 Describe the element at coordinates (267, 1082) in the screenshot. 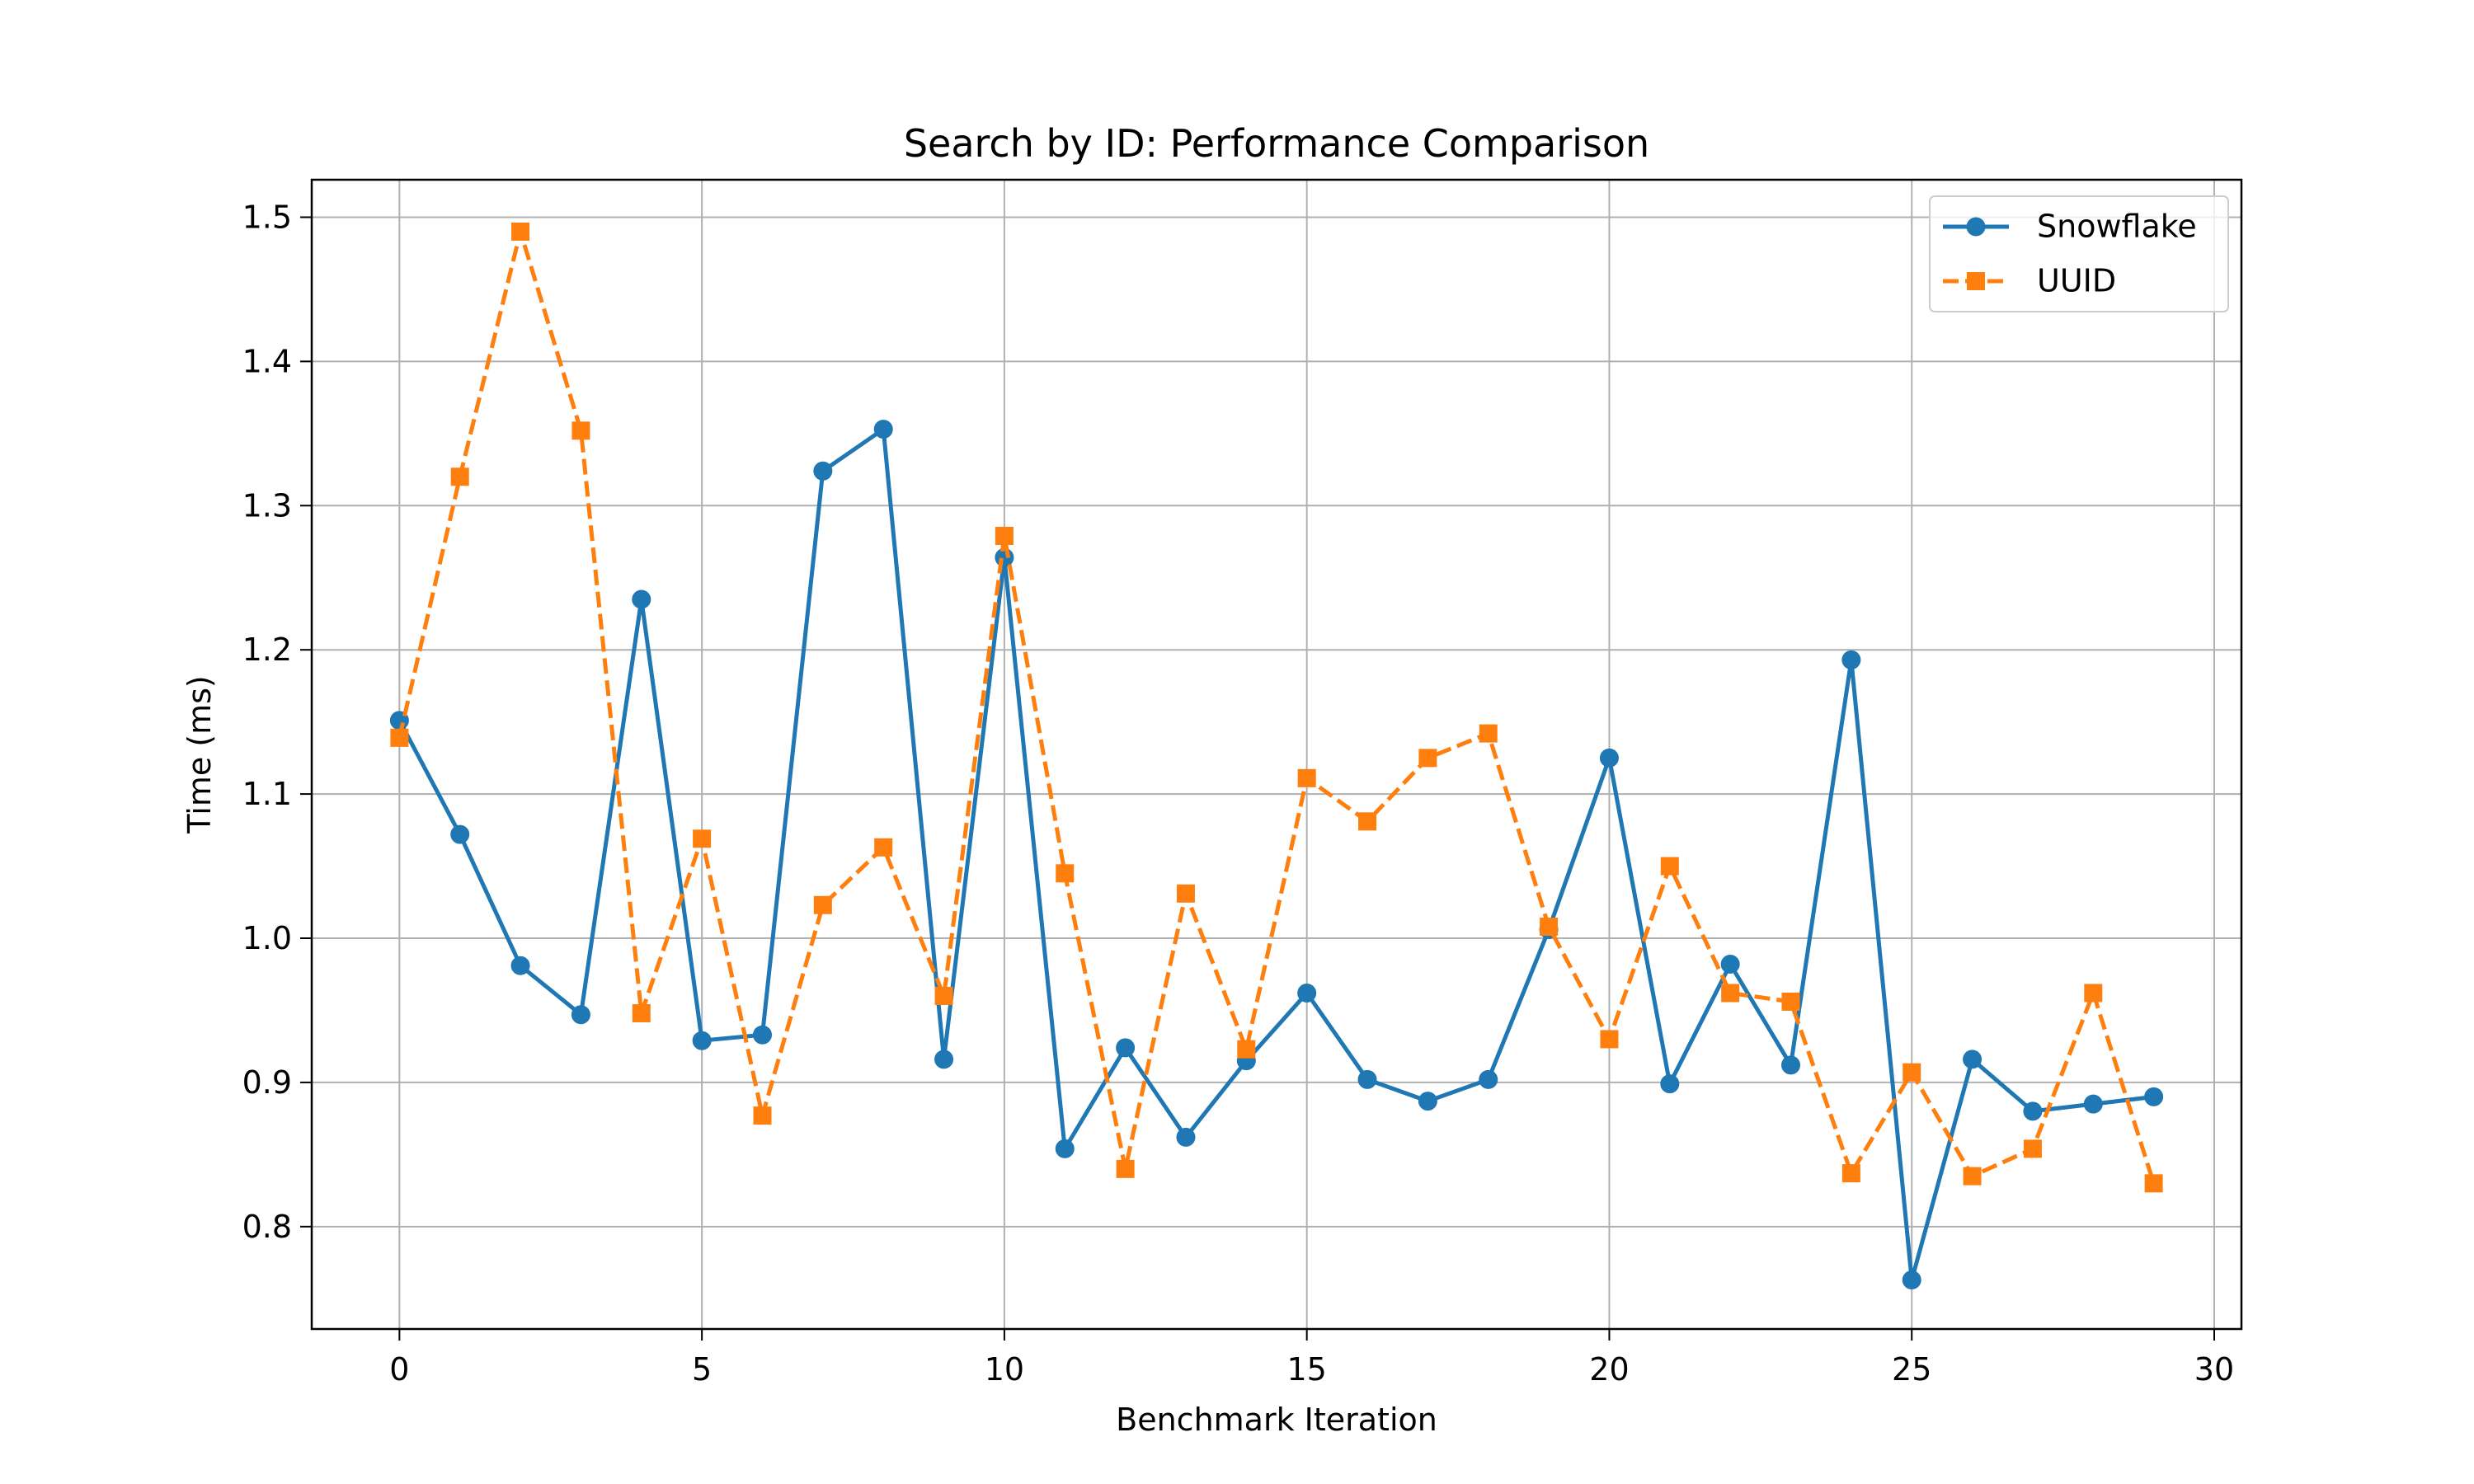

I see `y-tick-label: 0.9` at that location.